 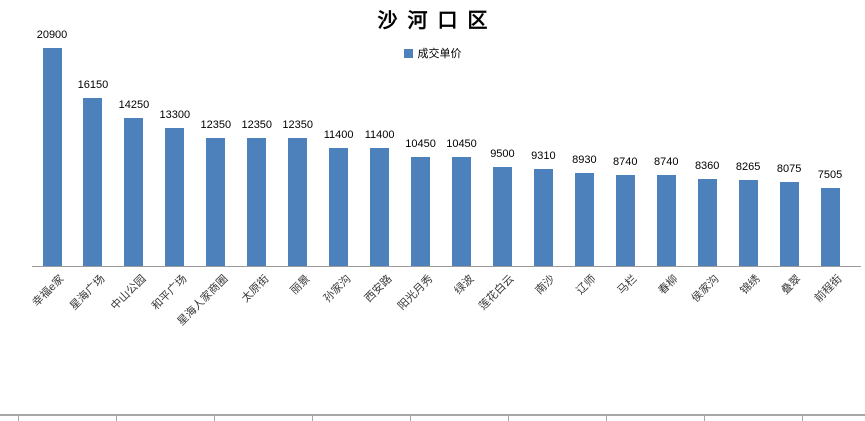 What do you see at coordinates (439, 54) in the screenshot?
I see `legend-label: 成交单价` at bounding box center [439, 54].